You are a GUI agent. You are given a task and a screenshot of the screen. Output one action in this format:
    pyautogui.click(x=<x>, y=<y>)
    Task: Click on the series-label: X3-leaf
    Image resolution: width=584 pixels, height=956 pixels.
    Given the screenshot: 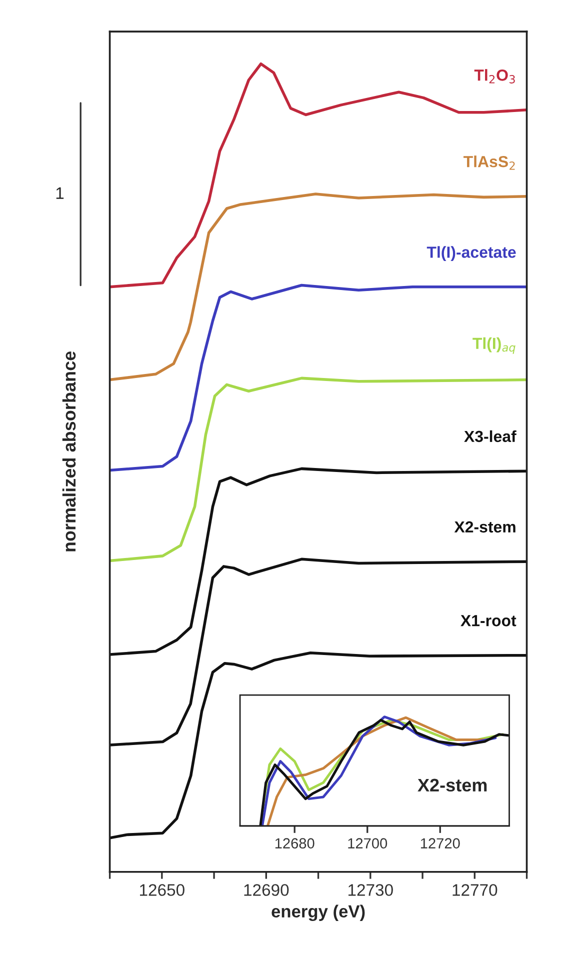 What is the action you would take?
    pyautogui.click(x=490, y=436)
    